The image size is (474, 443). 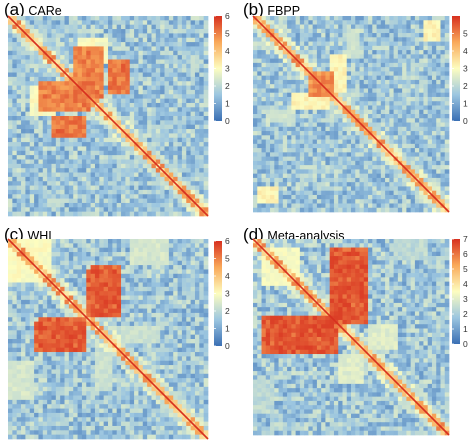 I want to click on panel-b-label: (b) FBPP, so click(x=271, y=10).